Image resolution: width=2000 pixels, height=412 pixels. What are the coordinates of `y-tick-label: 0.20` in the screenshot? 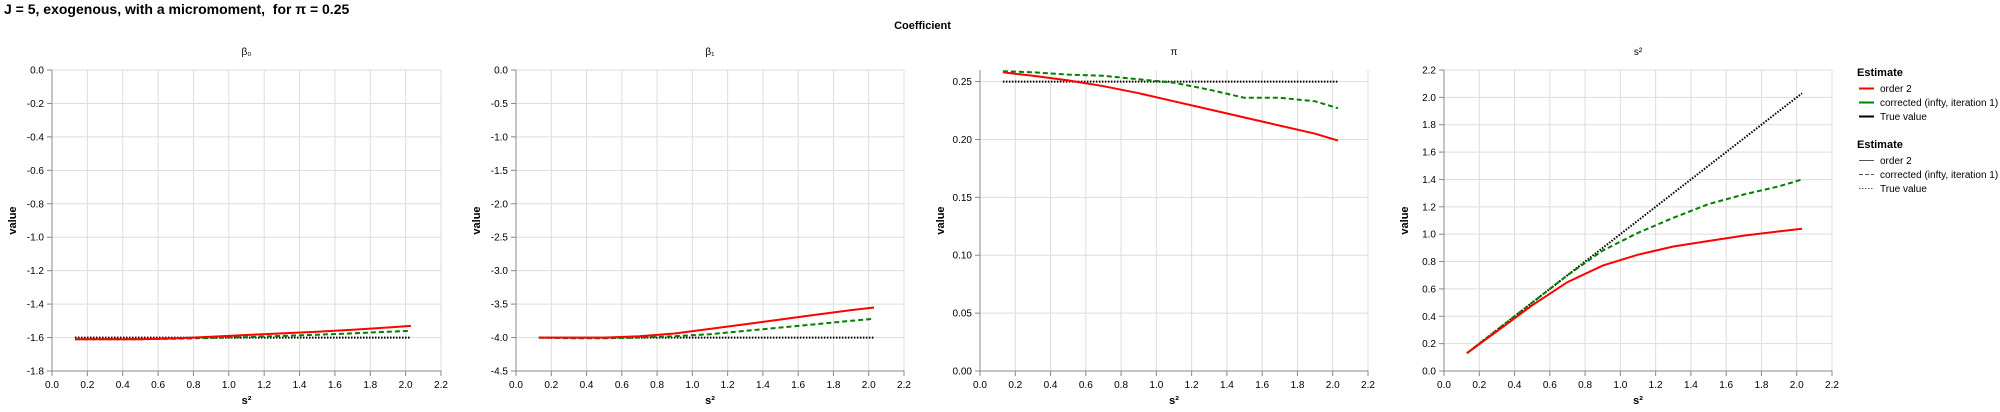 It's located at (963, 140).